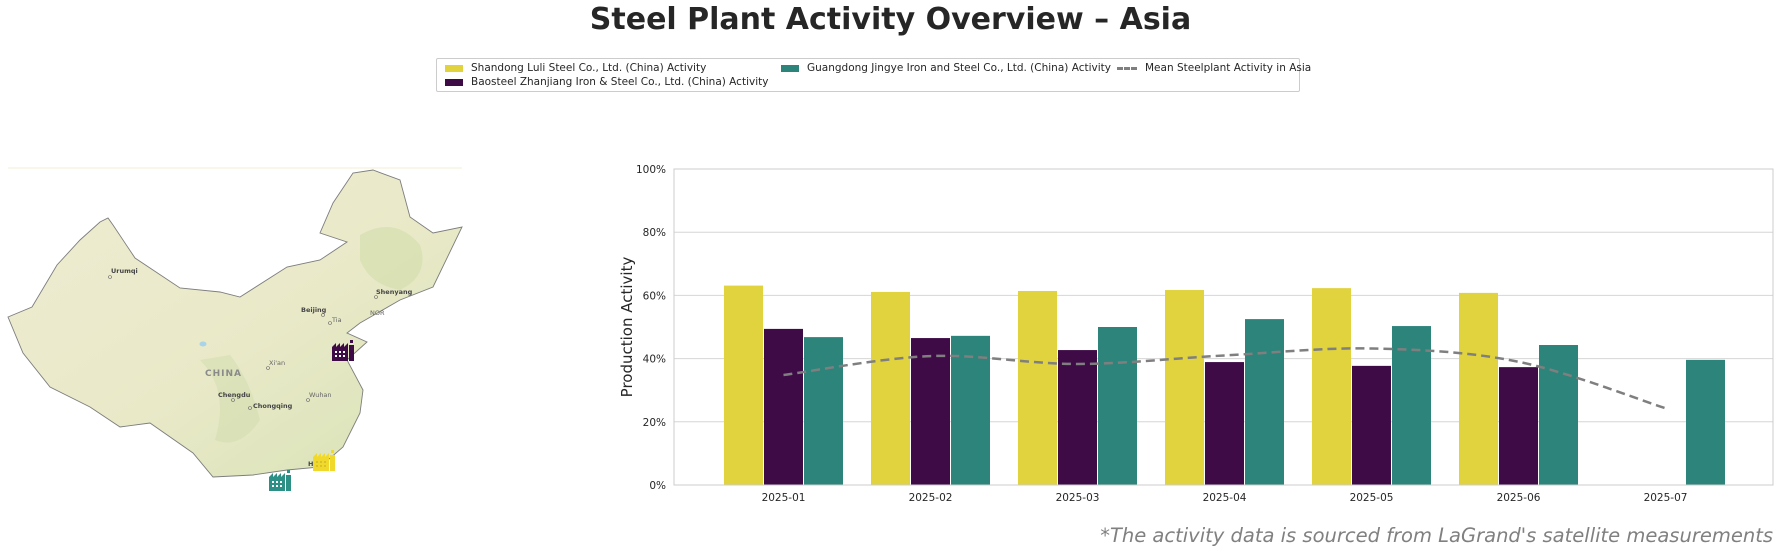 The height and width of the screenshot is (554, 1781). I want to click on city-label: Urumqi, so click(124, 271).